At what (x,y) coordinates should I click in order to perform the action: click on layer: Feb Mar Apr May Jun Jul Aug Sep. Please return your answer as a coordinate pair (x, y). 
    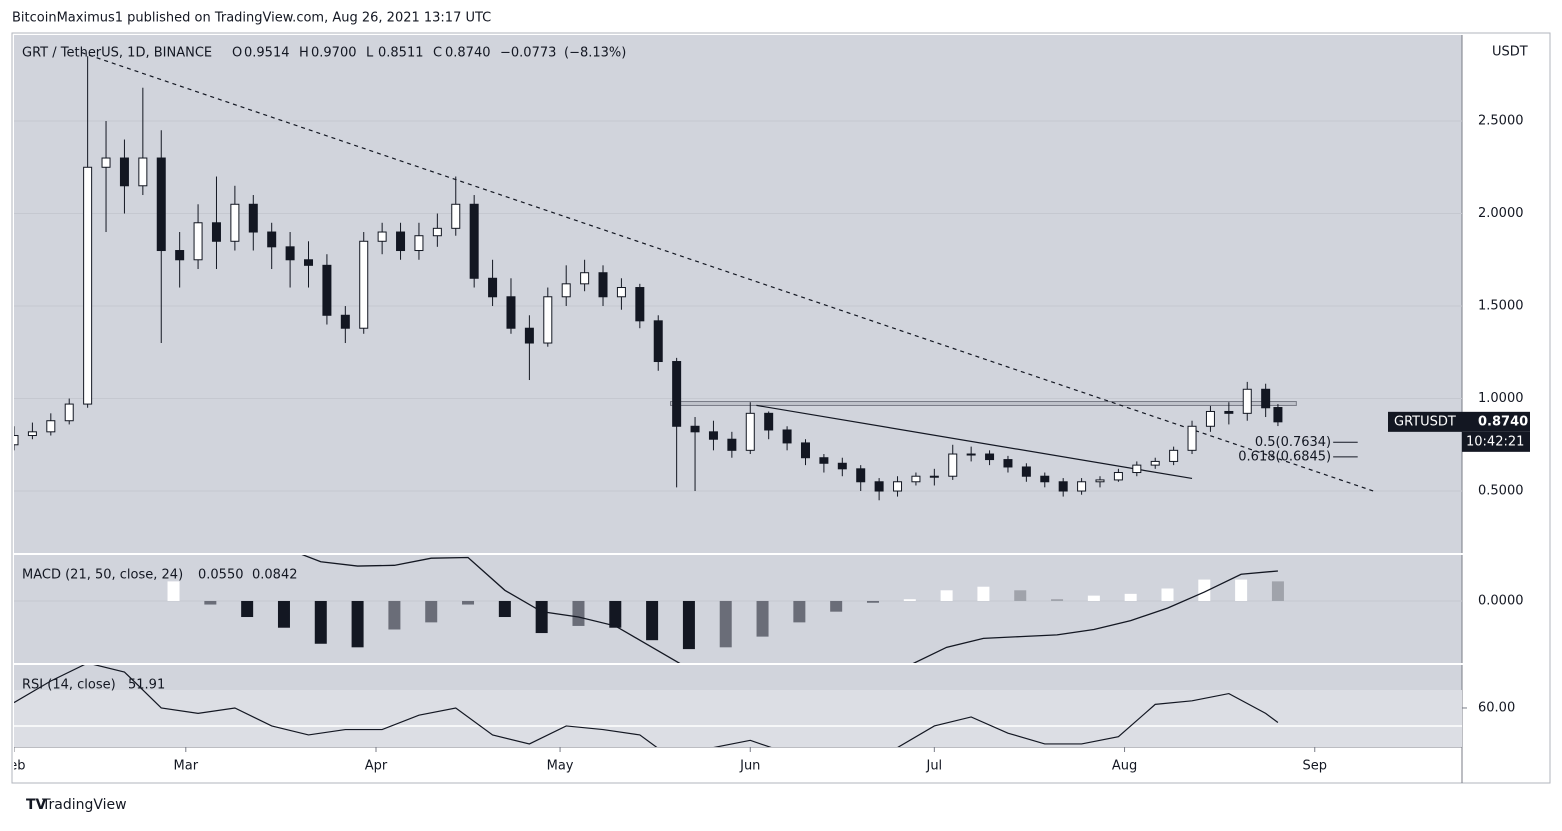
    Looking at the image, I should click on (670, 760).